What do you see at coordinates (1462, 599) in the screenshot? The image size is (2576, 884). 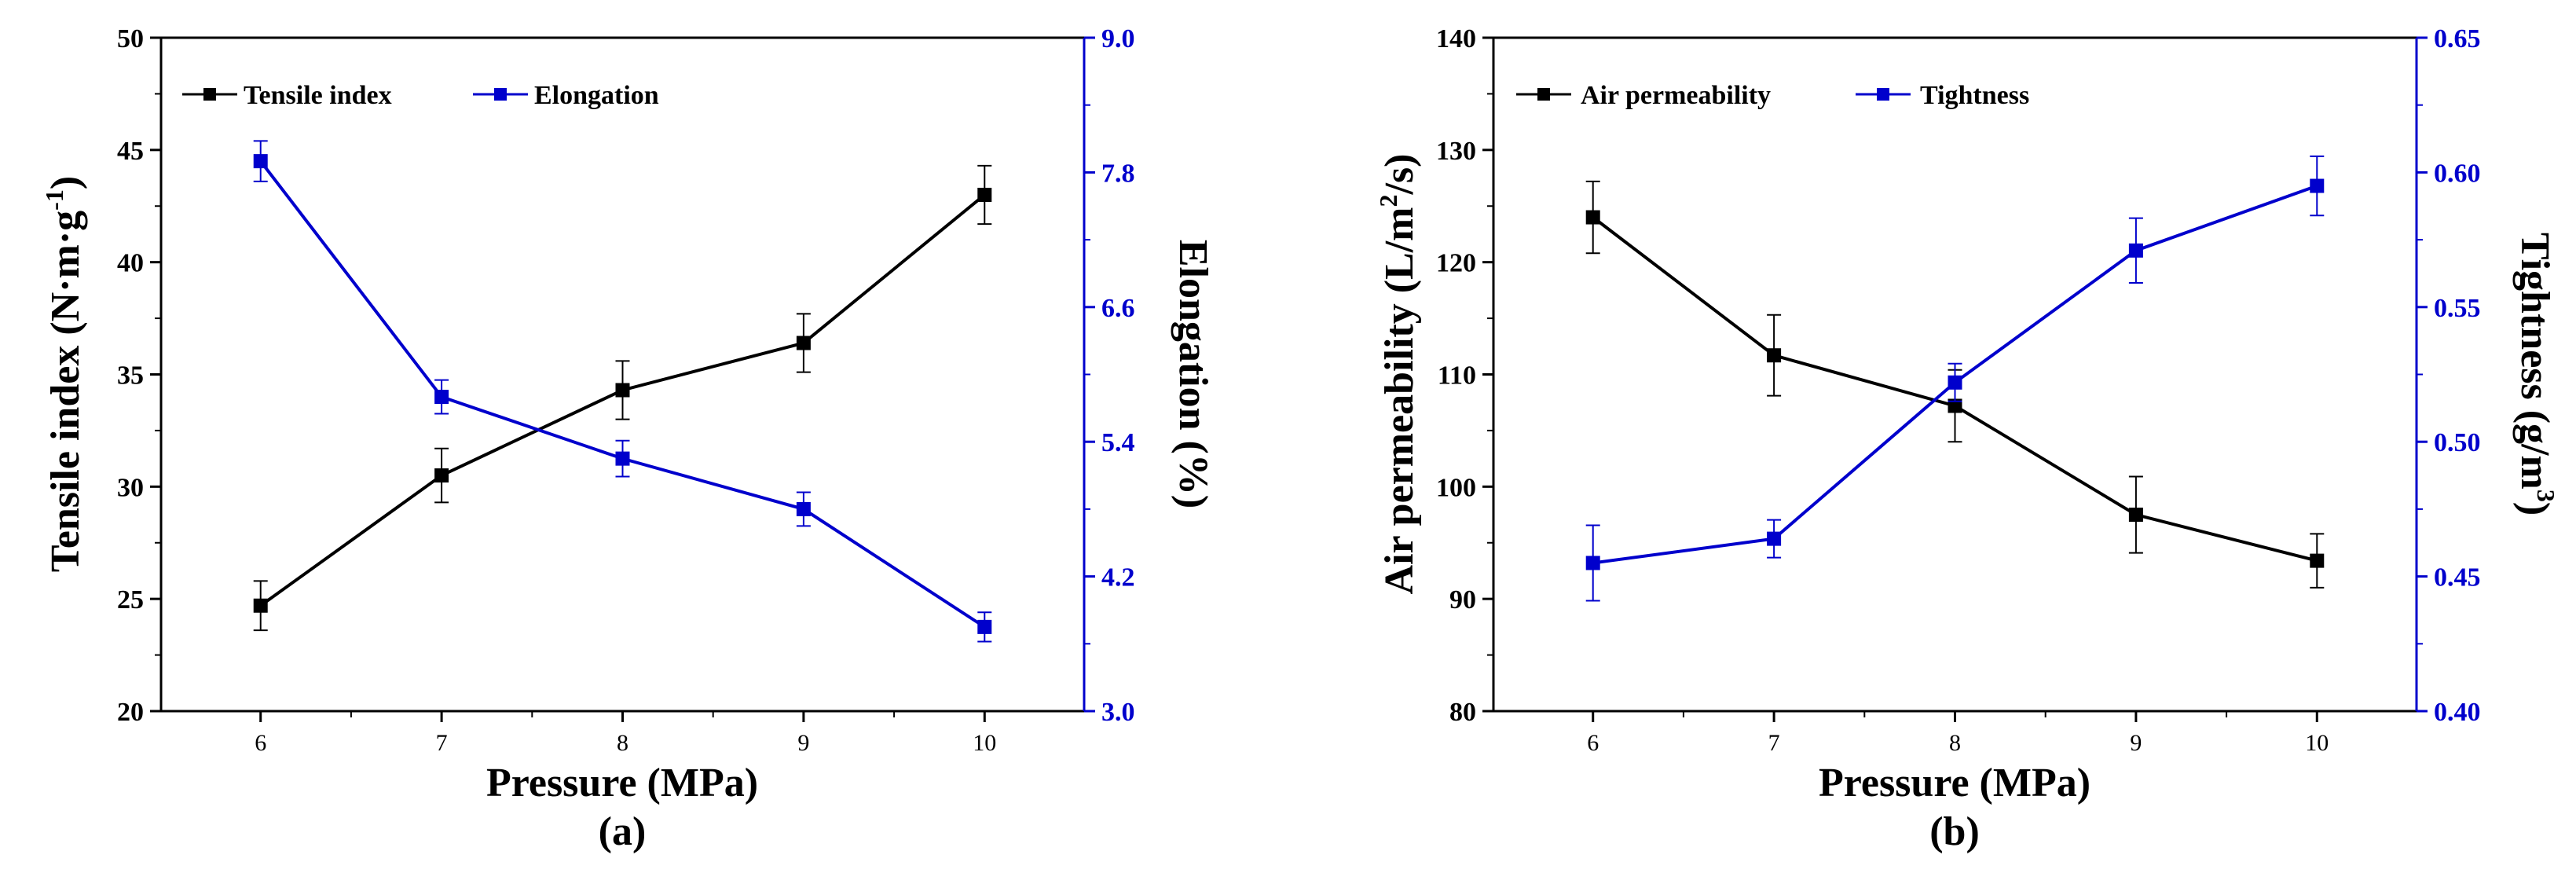 I see `left-tick-label-1: 90` at bounding box center [1462, 599].